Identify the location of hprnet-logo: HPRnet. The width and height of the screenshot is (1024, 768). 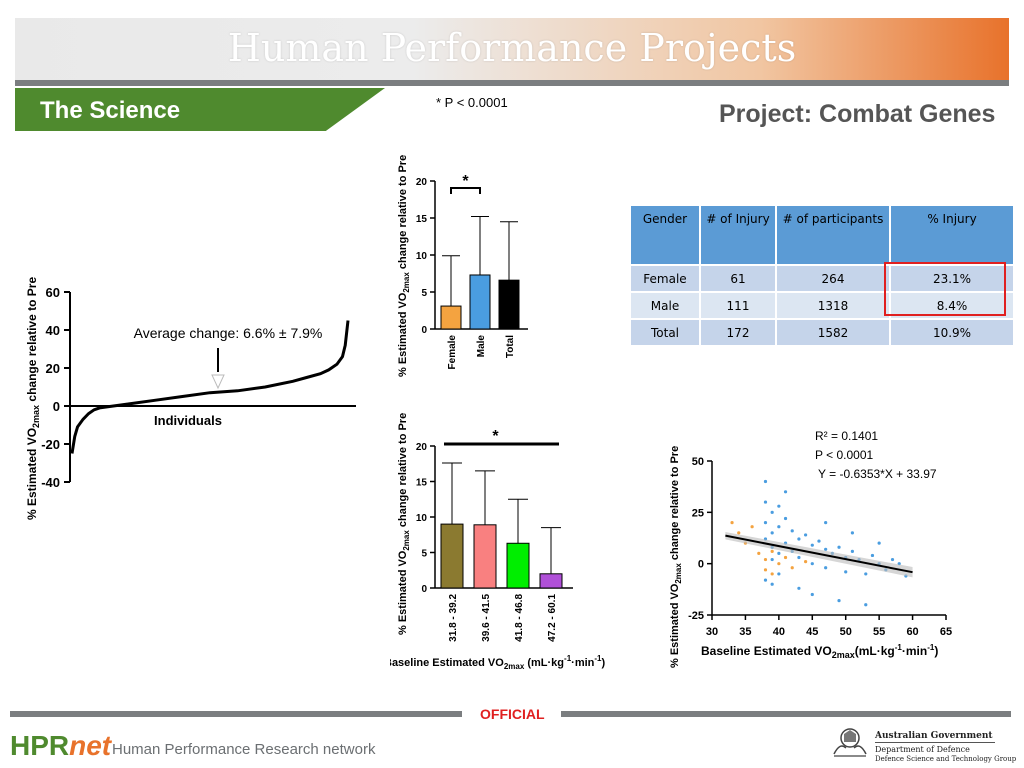
(61, 745).